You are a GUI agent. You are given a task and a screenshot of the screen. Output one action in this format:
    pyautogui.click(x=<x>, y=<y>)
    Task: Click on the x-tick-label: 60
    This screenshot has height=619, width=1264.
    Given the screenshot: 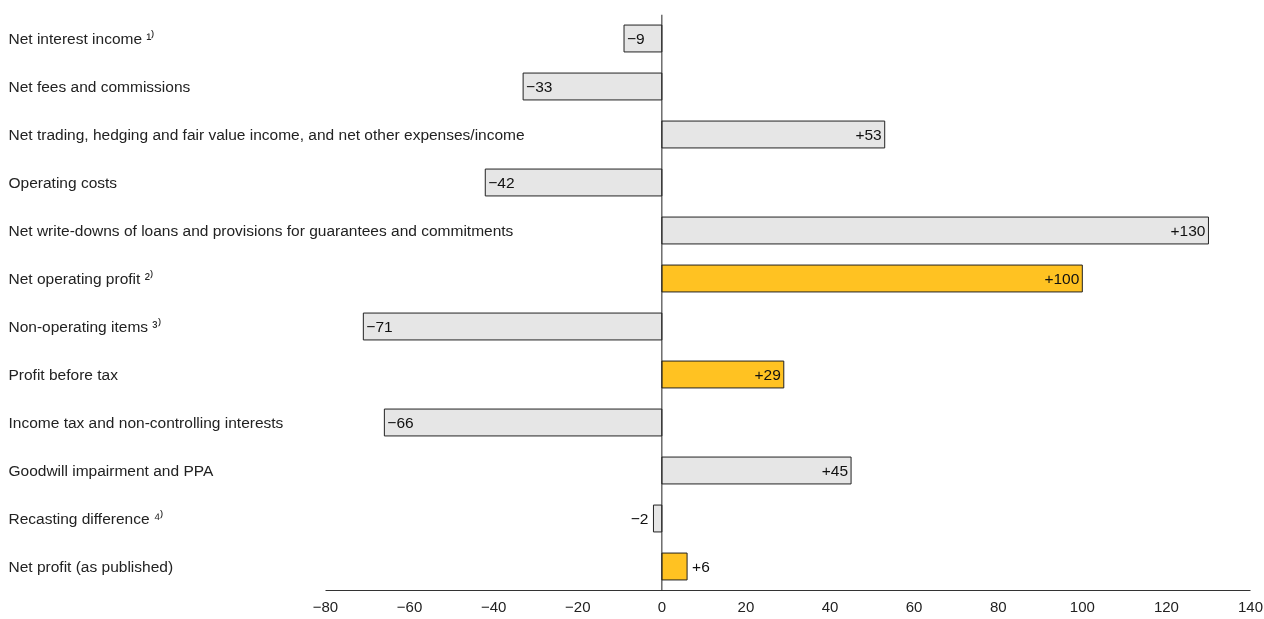 What is the action you would take?
    pyautogui.click(x=914, y=606)
    